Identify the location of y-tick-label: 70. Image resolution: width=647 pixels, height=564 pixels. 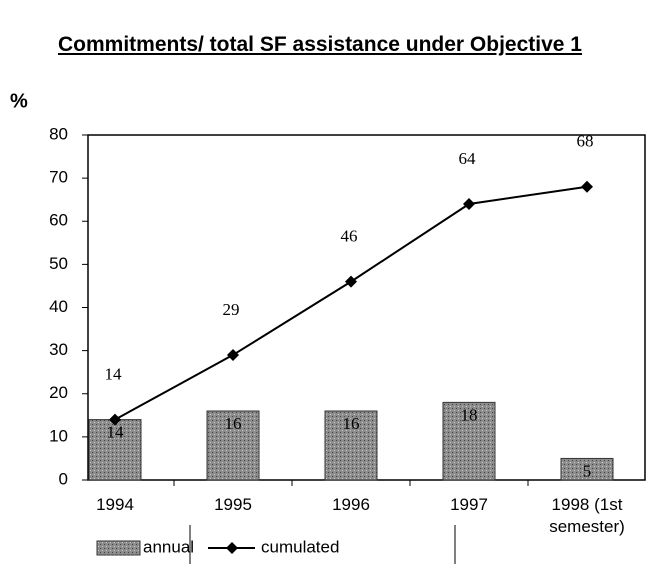
(58, 177).